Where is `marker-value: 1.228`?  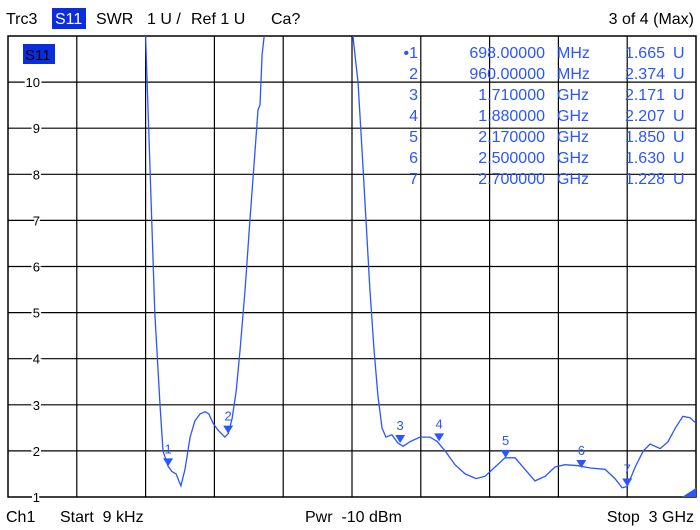 marker-value: 1.228 is located at coordinates (645, 179).